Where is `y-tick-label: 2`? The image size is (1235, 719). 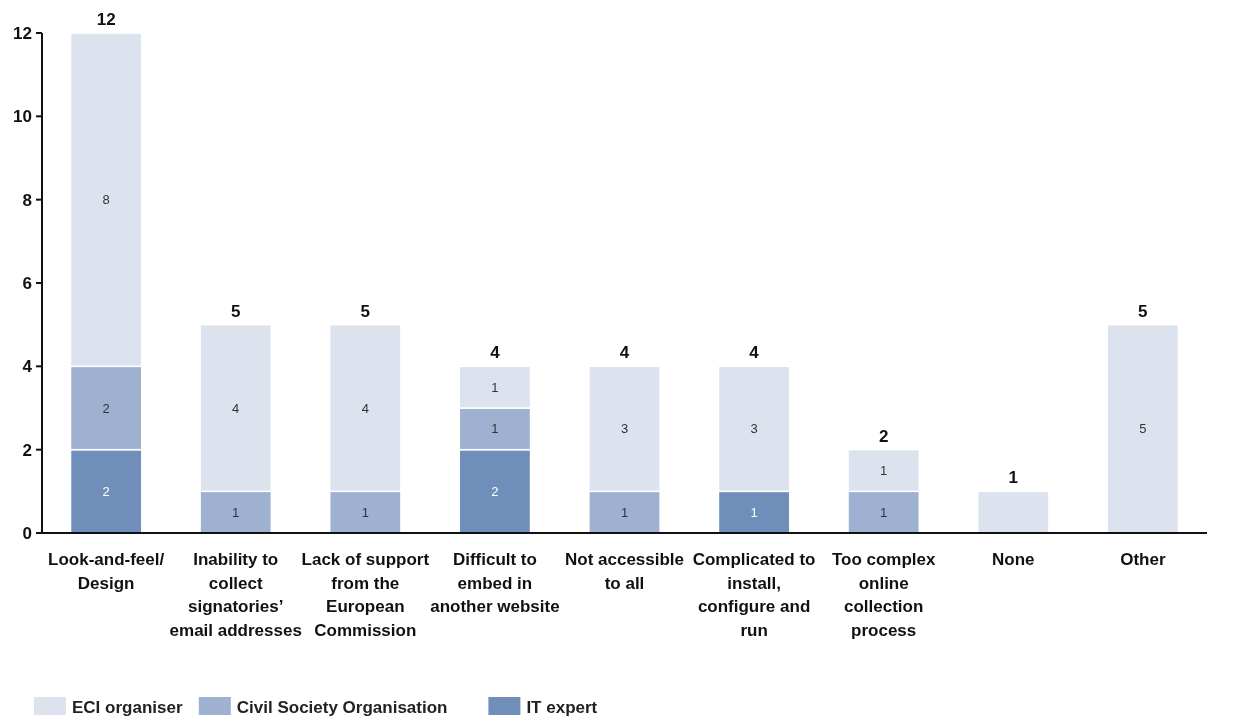 y-tick-label: 2 is located at coordinates (27, 450).